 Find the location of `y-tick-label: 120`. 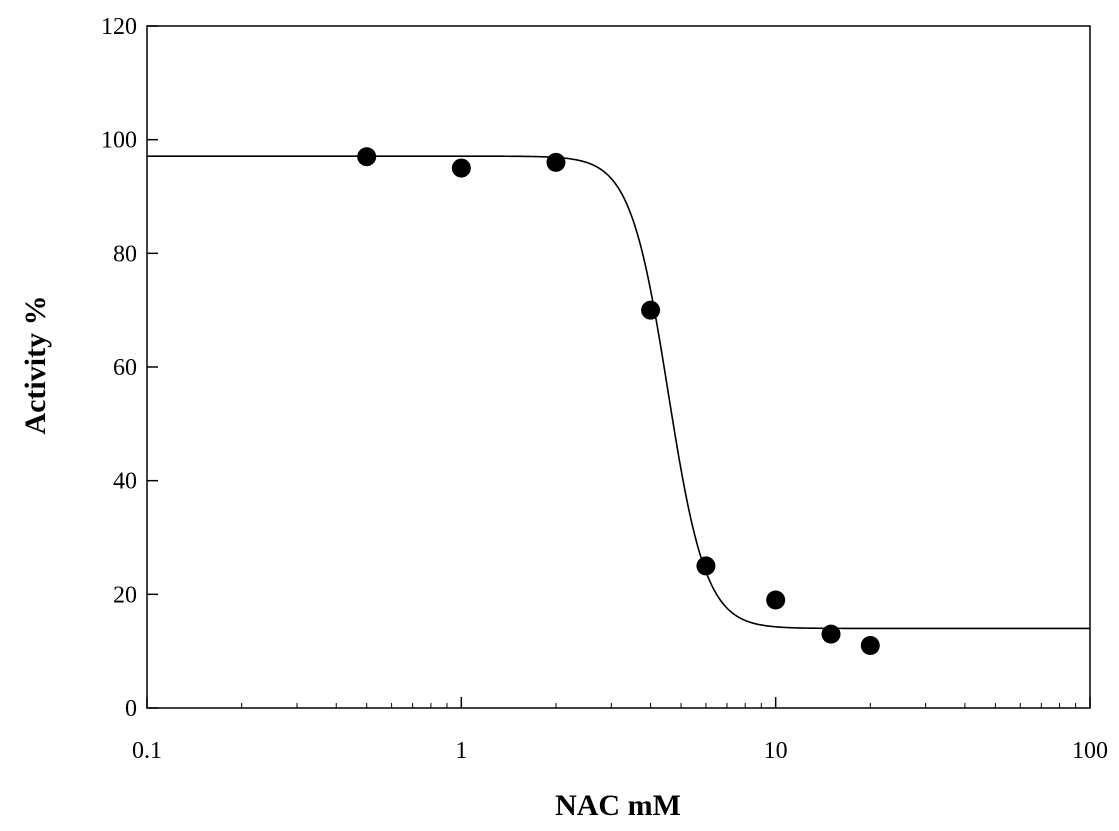

y-tick-label: 120 is located at coordinates (119, 27).